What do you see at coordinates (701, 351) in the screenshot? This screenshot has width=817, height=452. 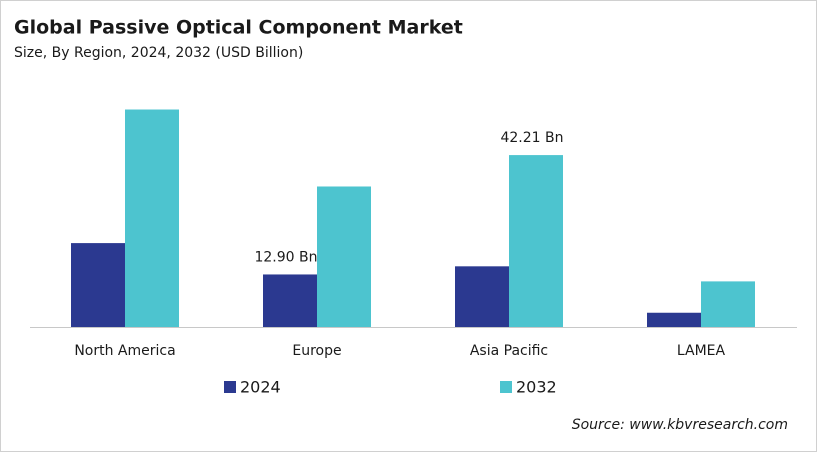 I see `x-tick-label: LAMEA` at bounding box center [701, 351].